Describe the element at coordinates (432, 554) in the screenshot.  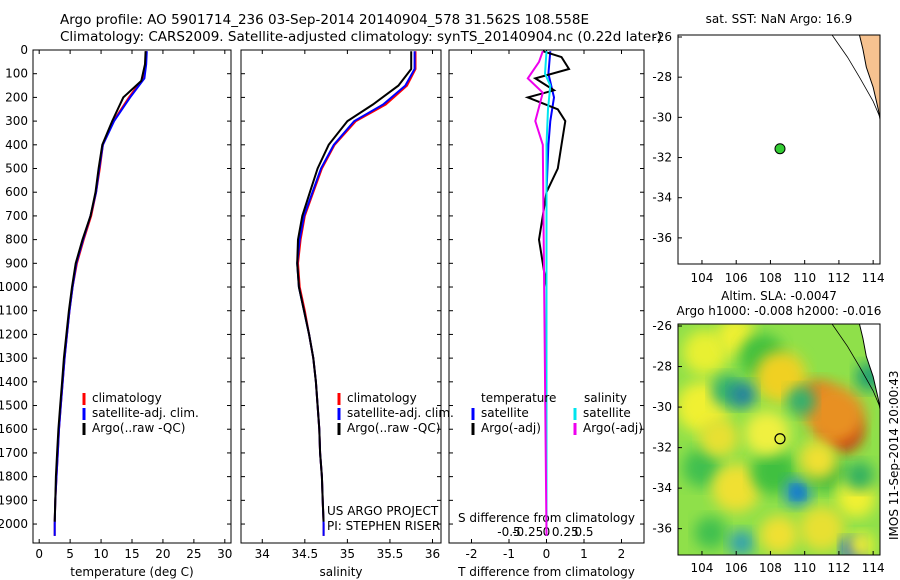
I see `x-tick-label: 36` at that location.